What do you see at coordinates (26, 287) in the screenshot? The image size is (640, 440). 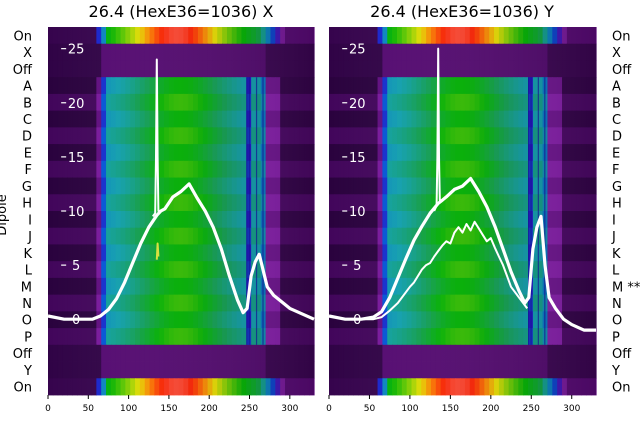 I see `row-label: M` at bounding box center [26, 287].